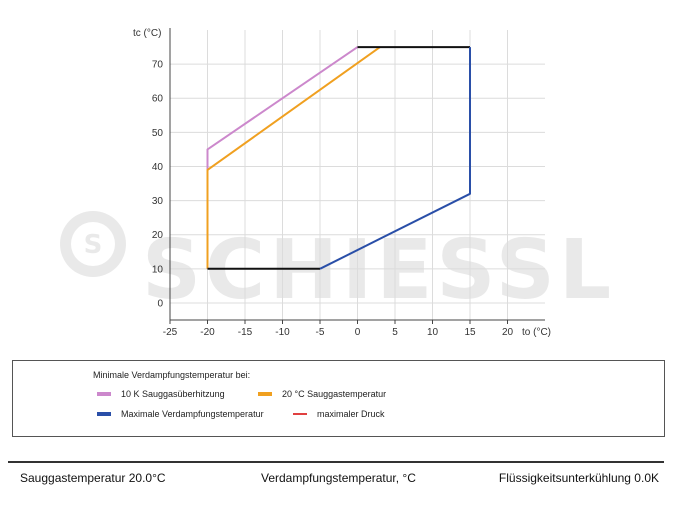 This screenshot has height=514, width=685. Describe the element at coordinates (172, 375) in the screenshot. I see `legend-title: Minimale Verdampfungstemperatur bei:` at that location.